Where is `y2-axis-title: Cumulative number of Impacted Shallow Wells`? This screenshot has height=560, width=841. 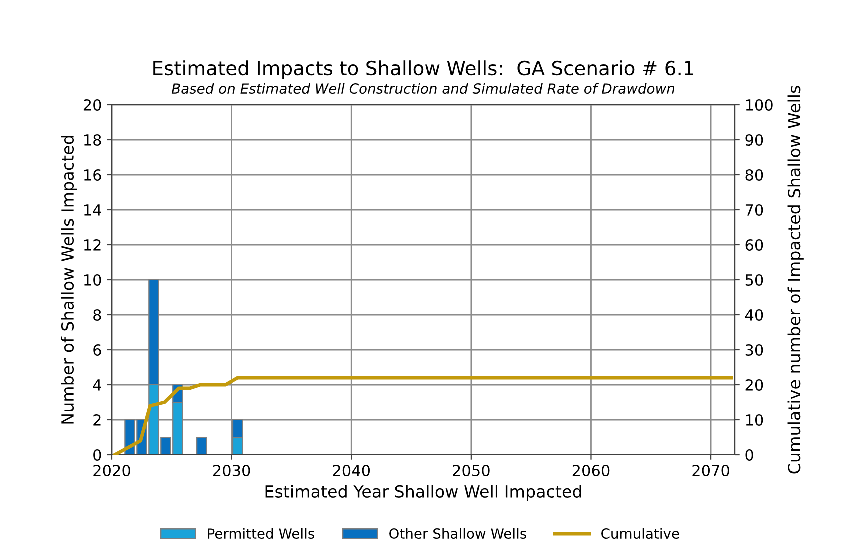
y2-axis-title: Cumulative number of Impacted Shallow Wells is located at coordinates (796, 280).